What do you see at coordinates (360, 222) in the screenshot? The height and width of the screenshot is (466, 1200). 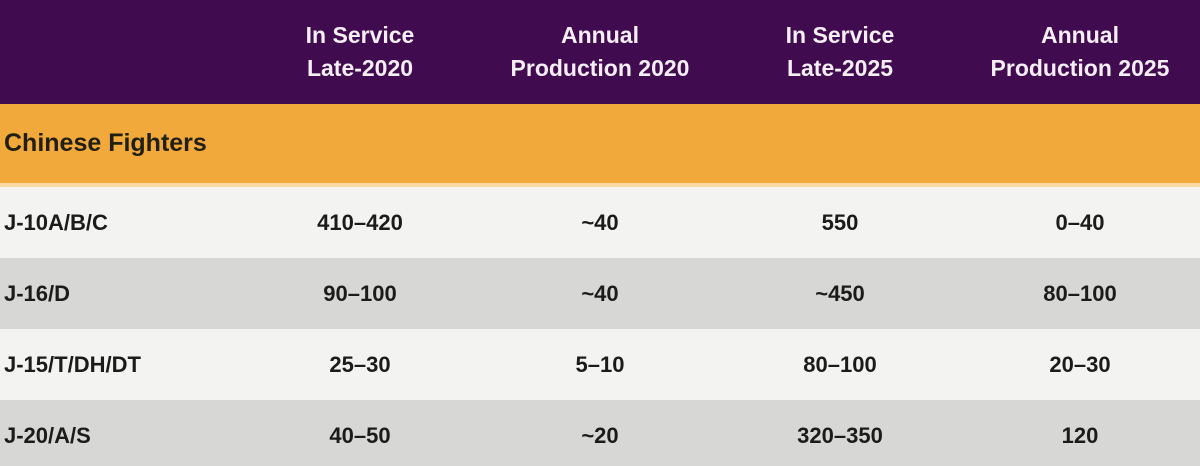 I see `cell-value: 410–420` at bounding box center [360, 222].